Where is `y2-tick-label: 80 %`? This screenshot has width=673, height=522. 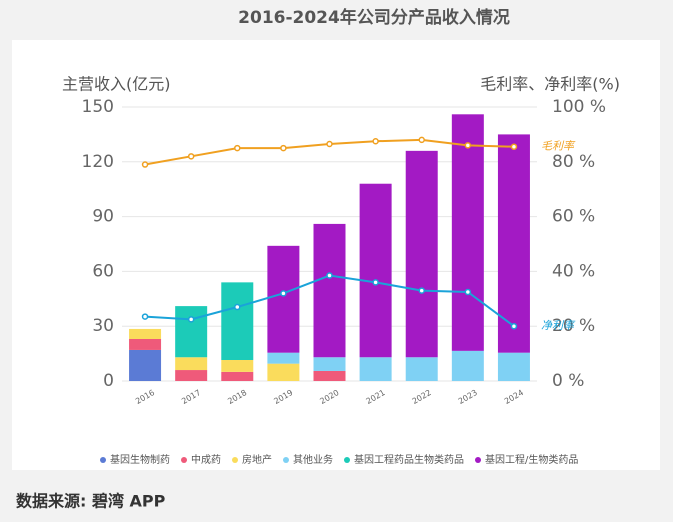 y2-tick-label: 80 % is located at coordinates (573, 162).